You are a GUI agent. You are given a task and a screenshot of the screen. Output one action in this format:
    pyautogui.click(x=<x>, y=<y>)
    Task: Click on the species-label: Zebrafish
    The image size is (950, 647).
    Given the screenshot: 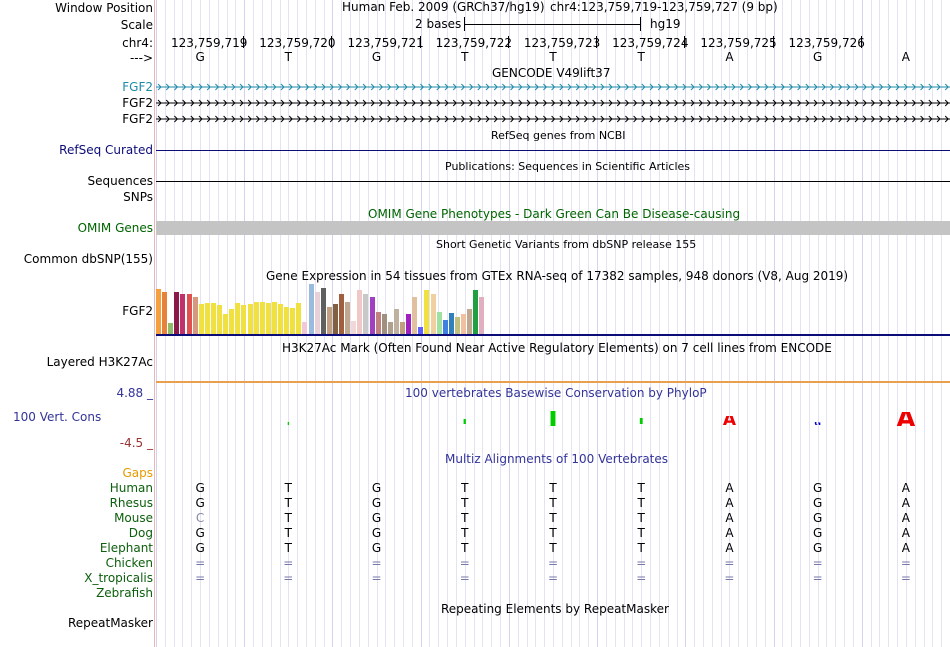 What is the action you would take?
    pyautogui.click(x=124, y=593)
    